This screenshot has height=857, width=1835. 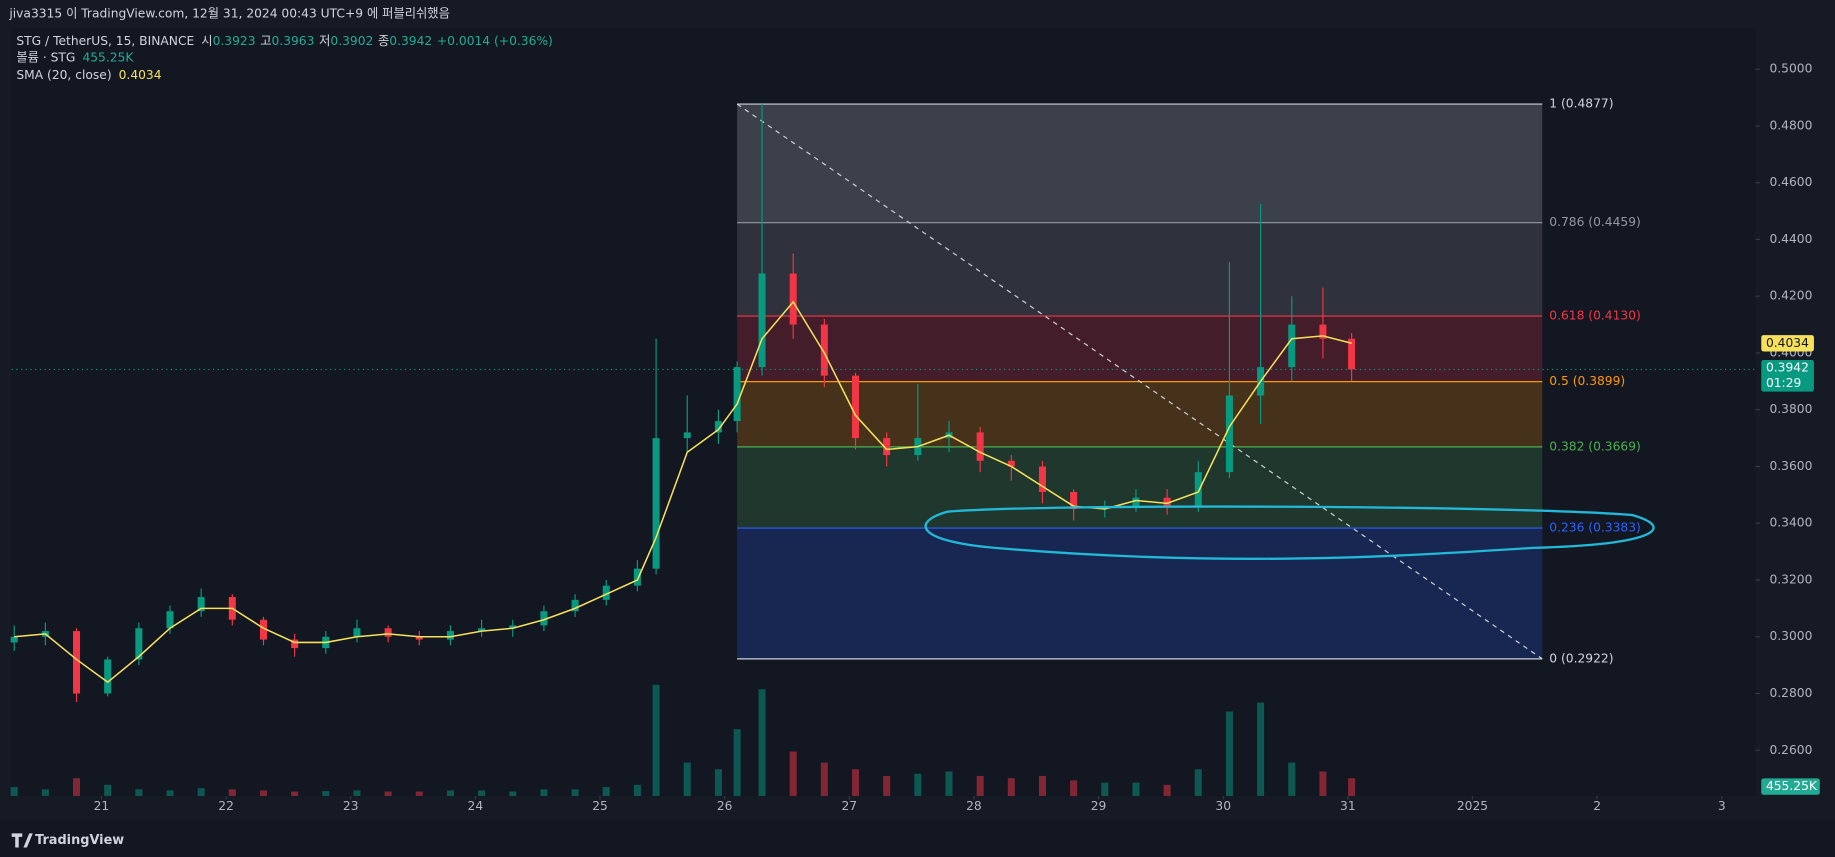 What do you see at coordinates (45, 57) in the screenshot?
I see `volume-title: 볼륨 · STG` at bounding box center [45, 57].